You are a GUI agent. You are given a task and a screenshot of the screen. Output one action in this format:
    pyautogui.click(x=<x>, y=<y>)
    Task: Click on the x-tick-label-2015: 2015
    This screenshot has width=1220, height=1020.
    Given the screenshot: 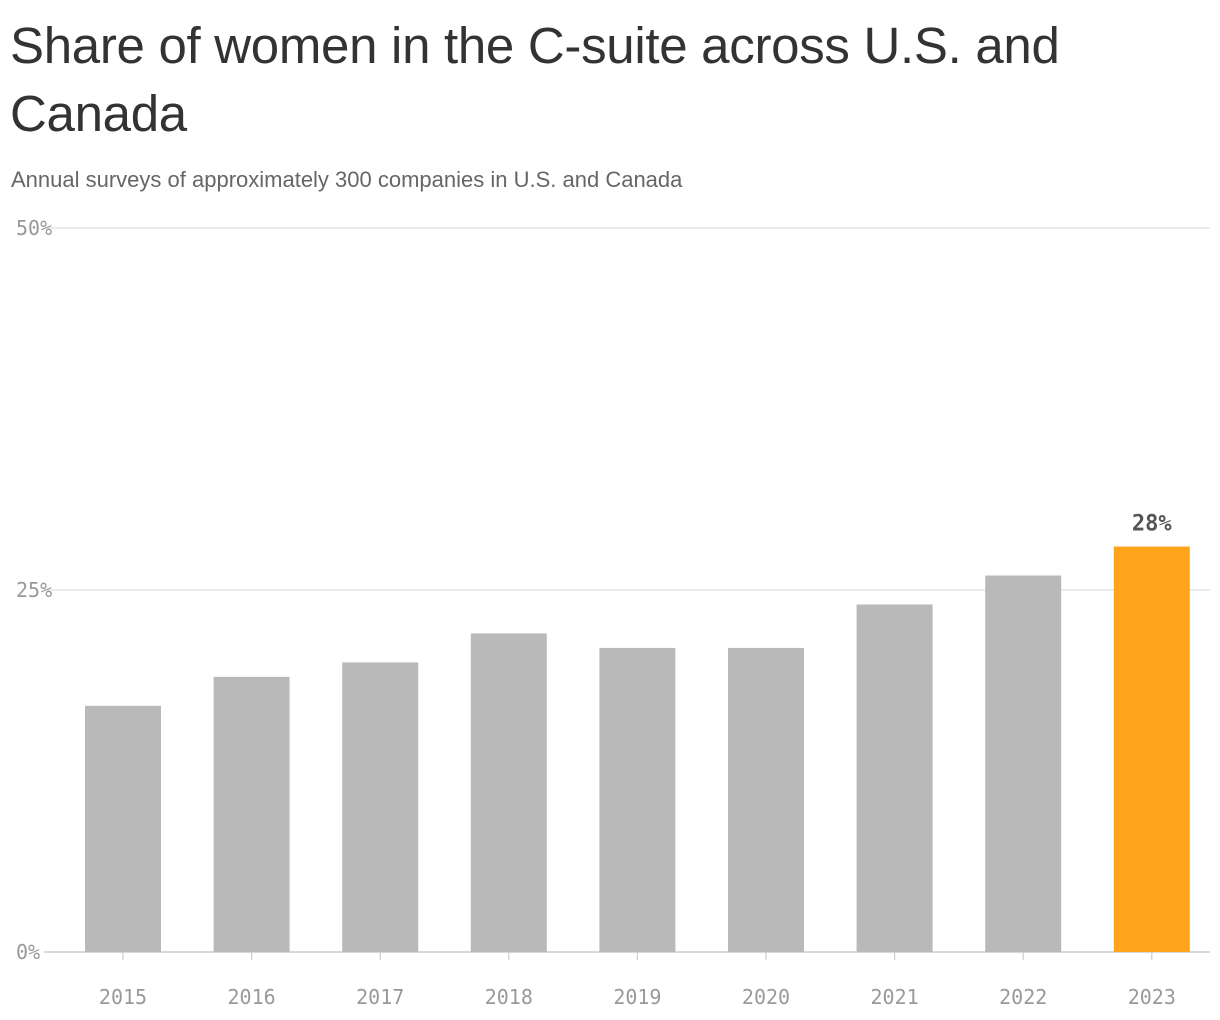 What is the action you would take?
    pyautogui.click(x=123, y=997)
    